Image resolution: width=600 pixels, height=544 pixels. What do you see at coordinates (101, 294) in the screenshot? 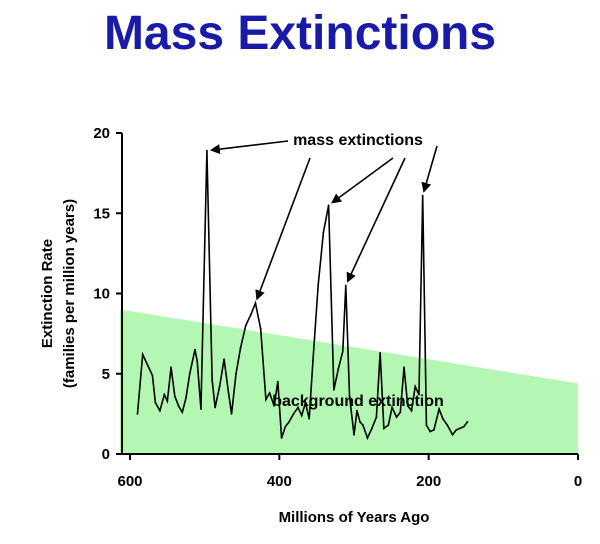
I see `y-tick-label: 10` at bounding box center [101, 294].